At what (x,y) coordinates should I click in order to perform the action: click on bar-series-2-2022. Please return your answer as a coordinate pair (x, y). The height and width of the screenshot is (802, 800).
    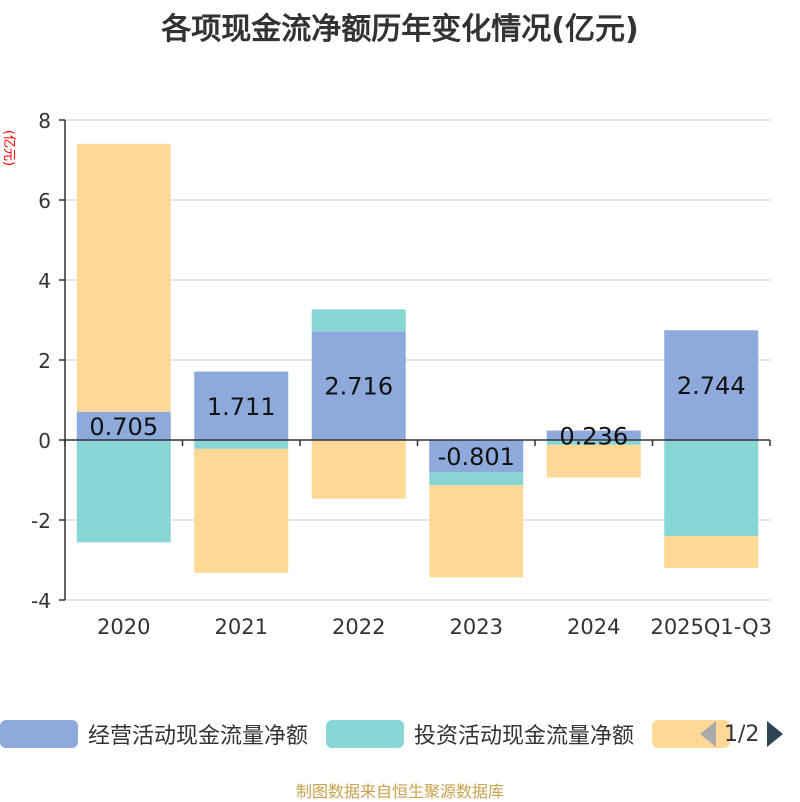
    Looking at the image, I should click on (358, 320).